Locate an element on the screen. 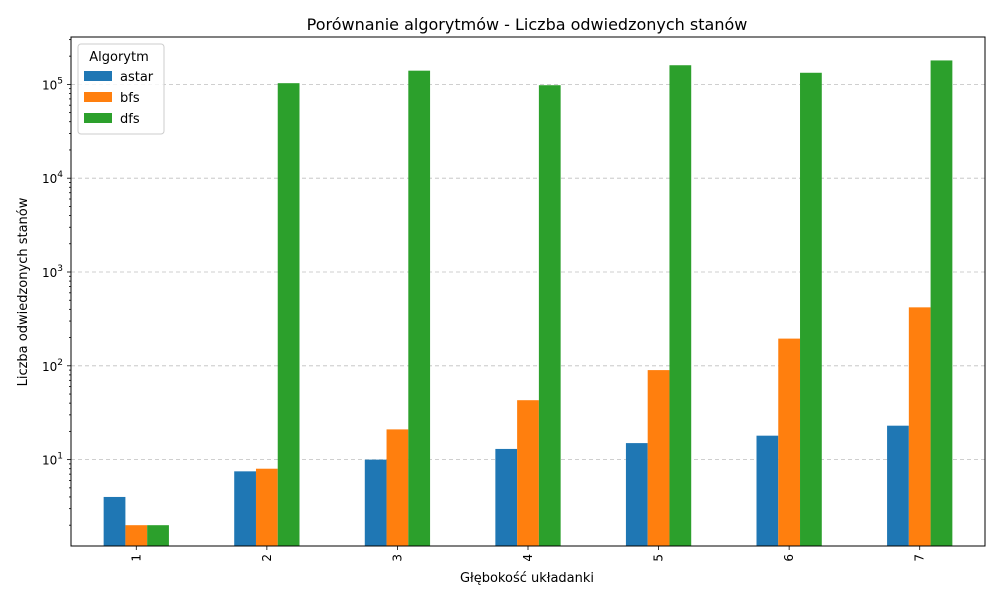 The width and height of the screenshot is (1000, 604). y-tick-label: 10⁴ is located at coordinates (52, 178).